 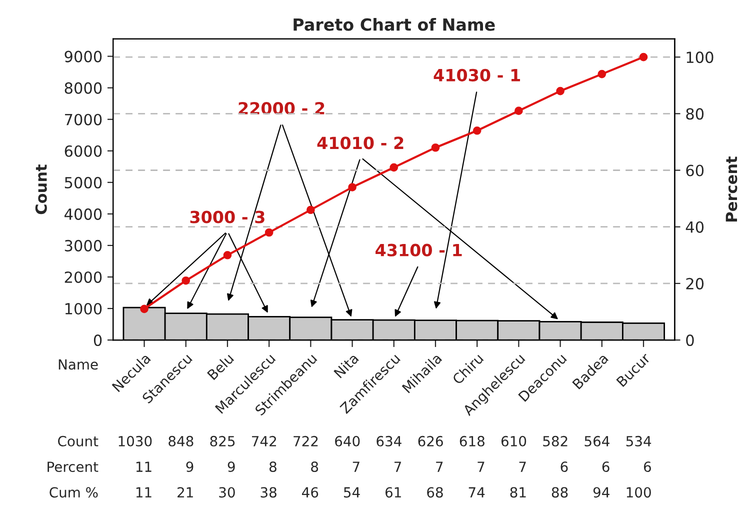 I want to click on data-label: 610, so click(x=513, y=441).